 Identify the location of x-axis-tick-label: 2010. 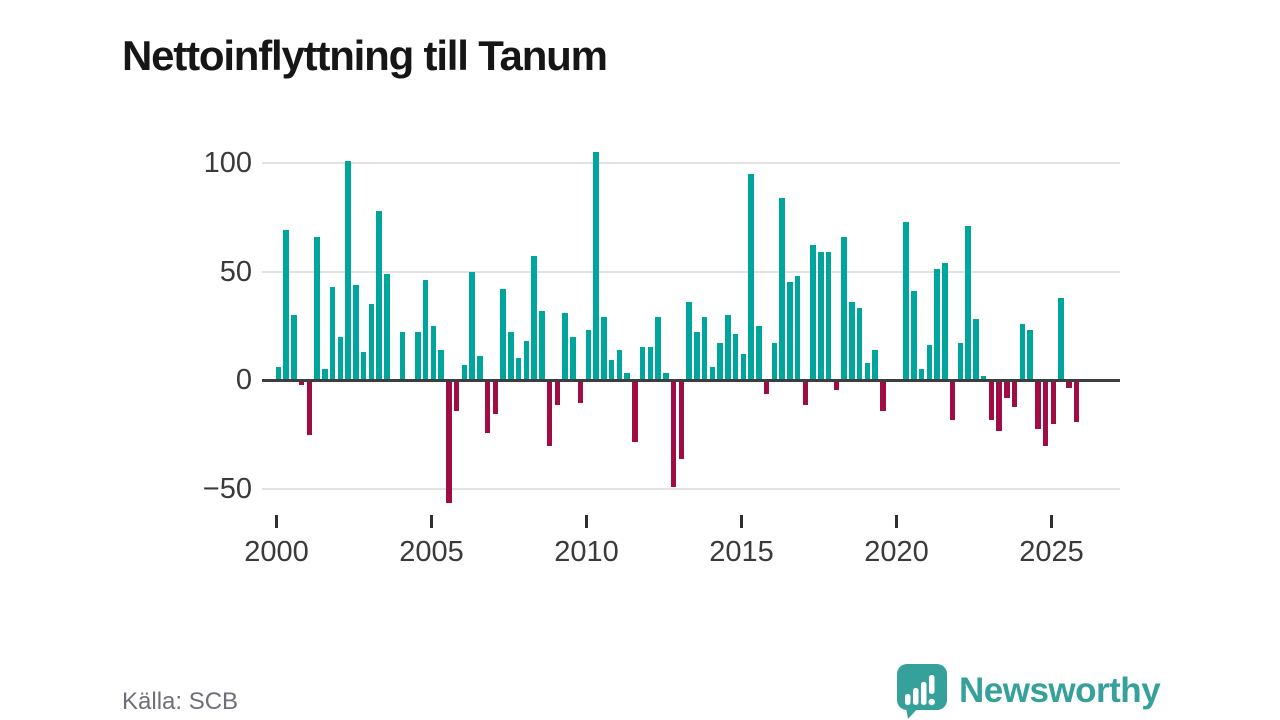
(586, 552).